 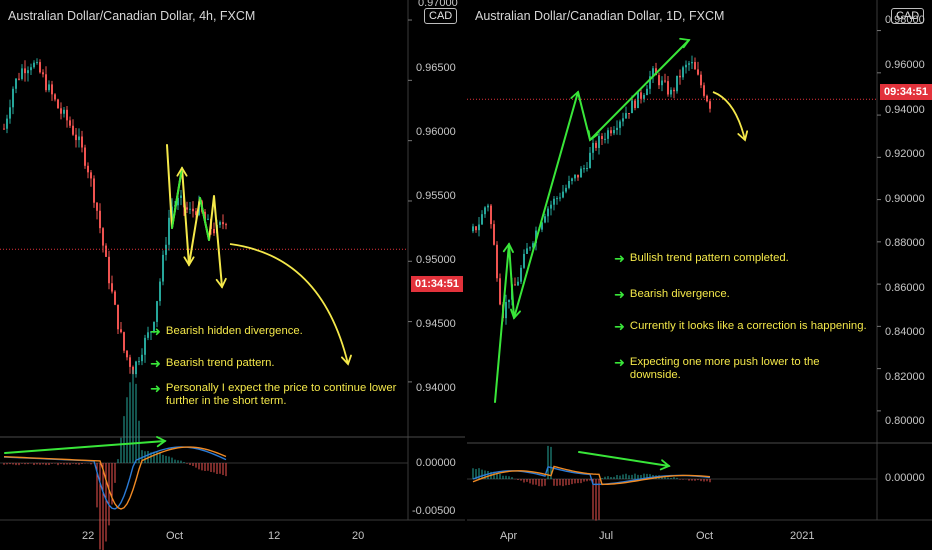 What do you see at coordinates (905, 478) in the screenshot?
I see `right-osc-tick: 0.00000` at bounding box center [905, 478].